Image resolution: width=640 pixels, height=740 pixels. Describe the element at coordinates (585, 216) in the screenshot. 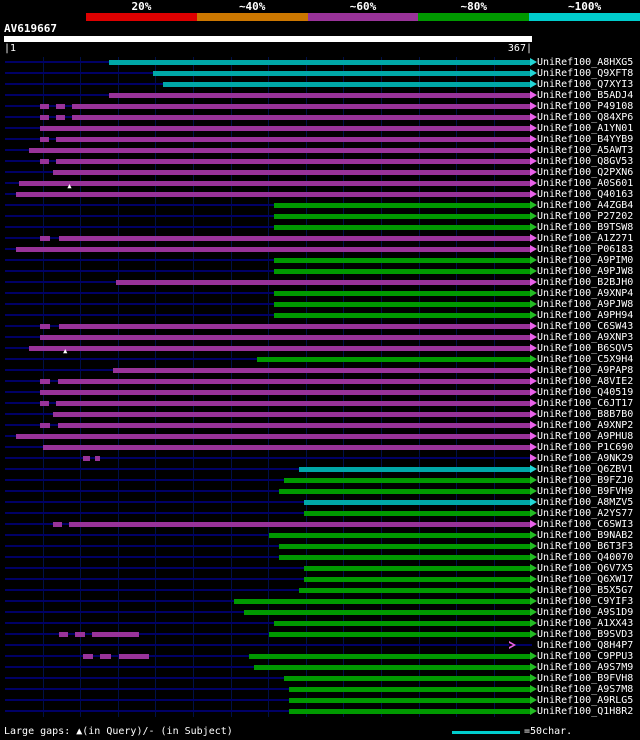

I see `hit-label: UniRef100_P27202` at that location.